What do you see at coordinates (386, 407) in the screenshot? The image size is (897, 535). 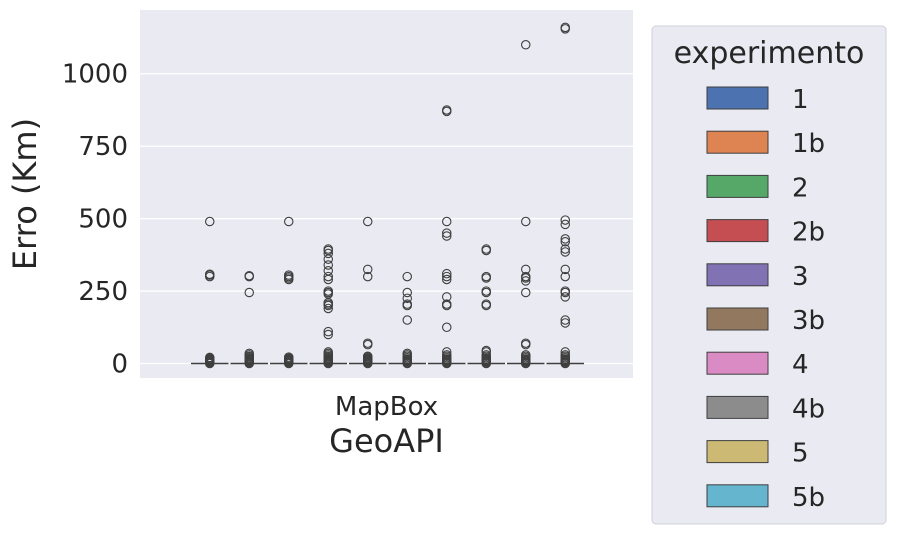 I see `x-tick-label: MapBox` at bounding box center [386, 407].